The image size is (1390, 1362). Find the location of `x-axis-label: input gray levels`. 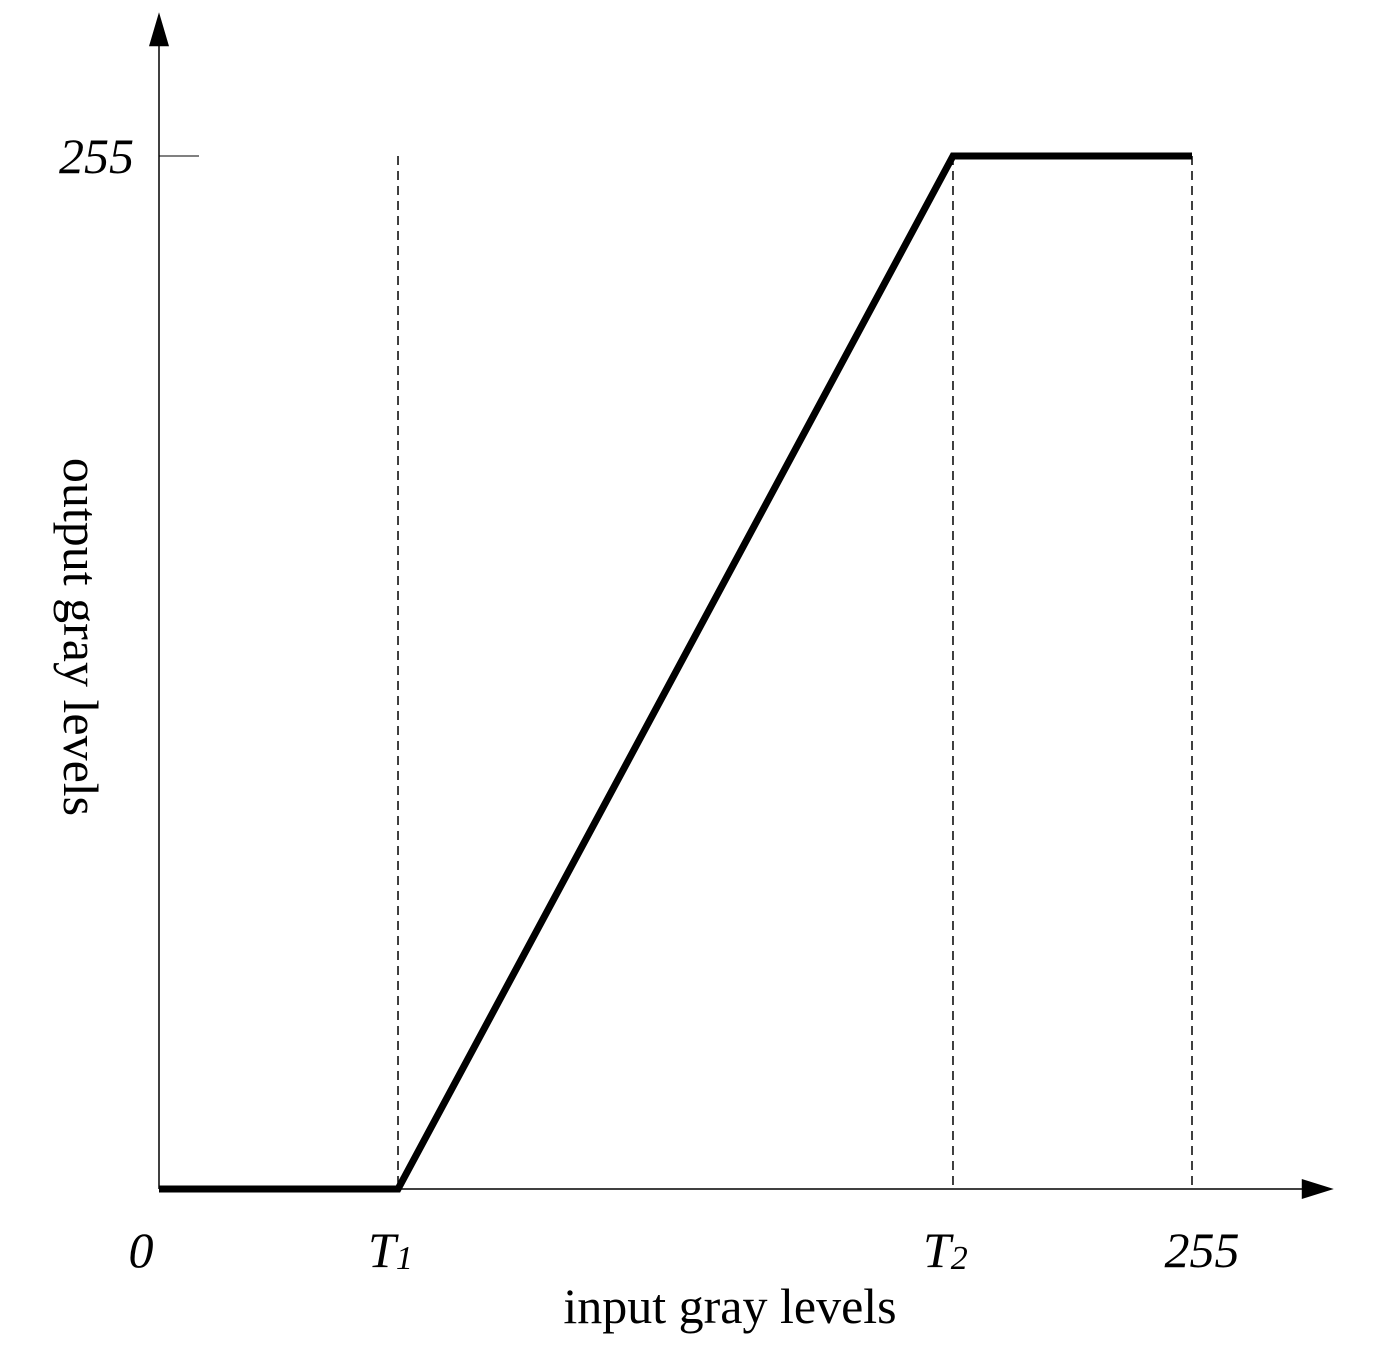

x-axis-label: input gray levels is located at coordinates (729, 1306).